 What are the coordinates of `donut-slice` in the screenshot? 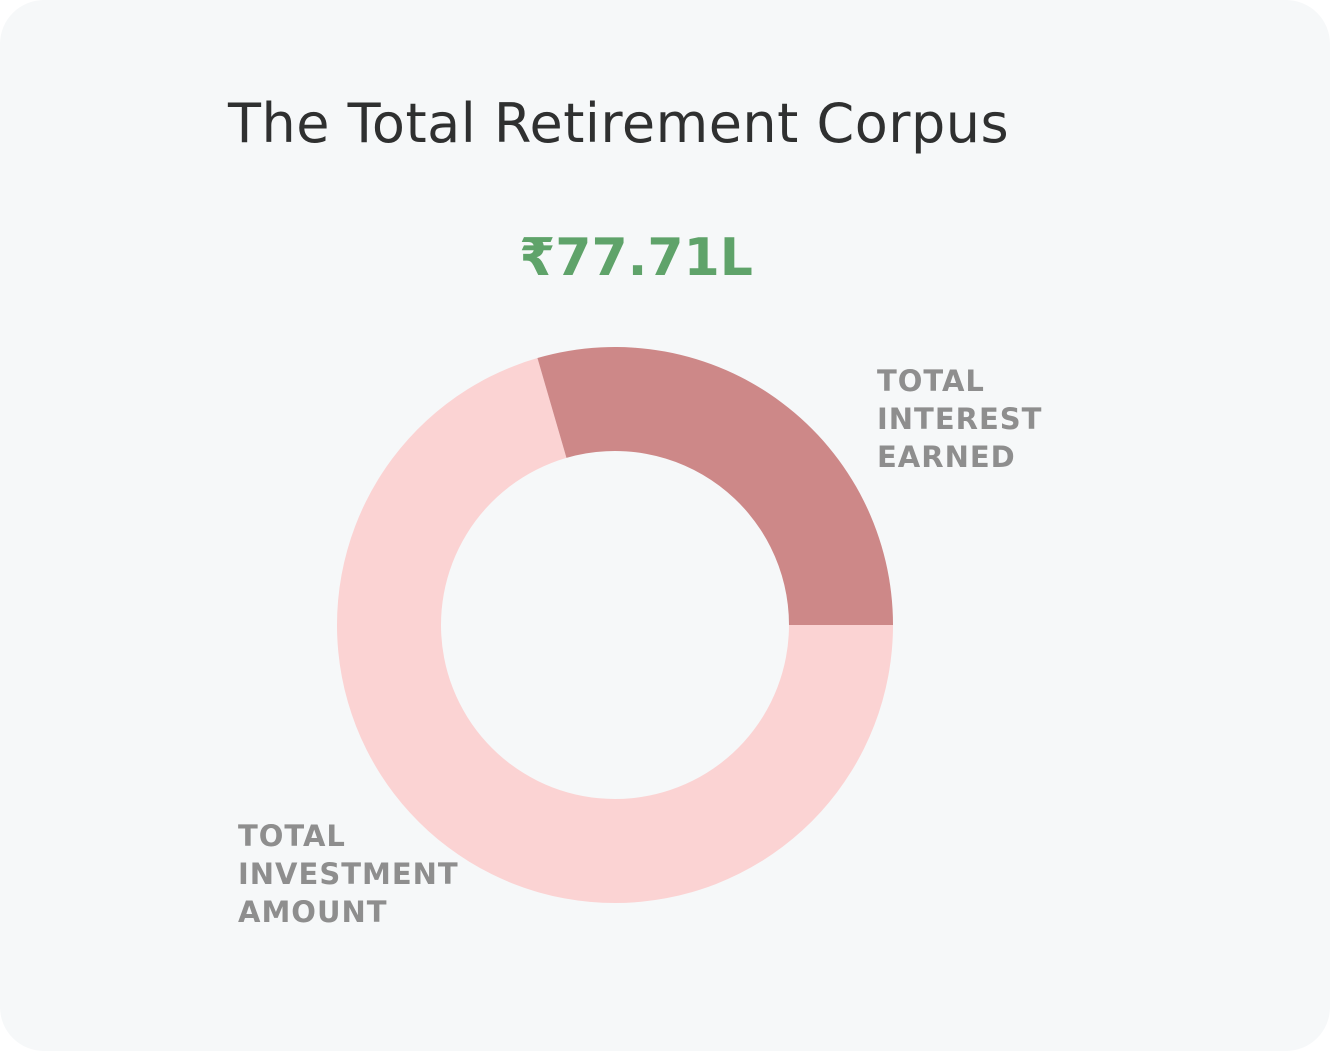 It's located at (715, 486).